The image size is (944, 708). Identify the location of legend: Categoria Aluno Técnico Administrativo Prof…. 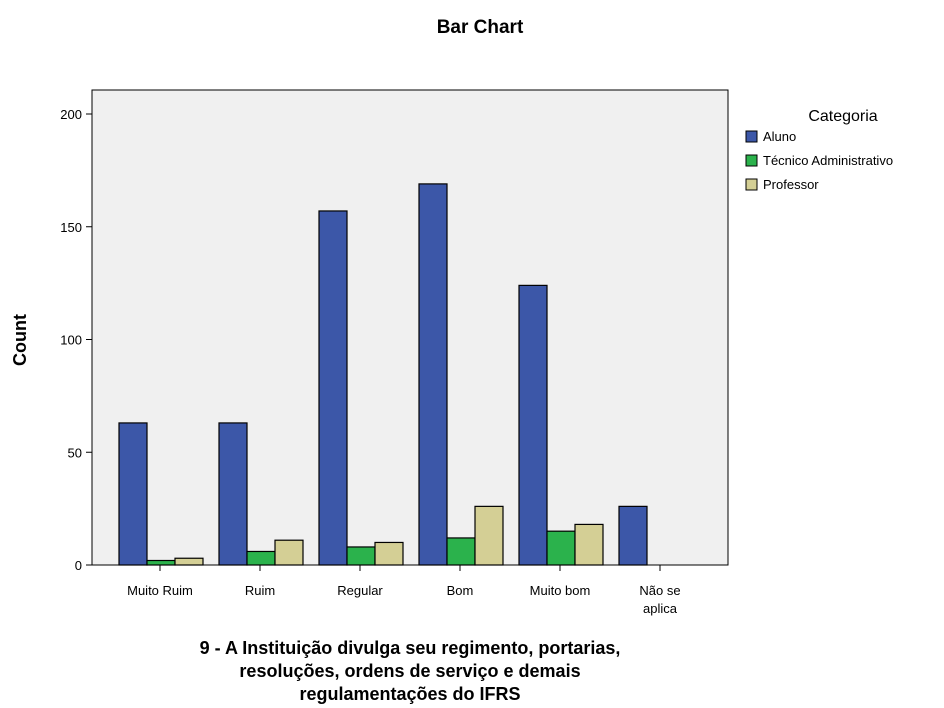
(819, 150).